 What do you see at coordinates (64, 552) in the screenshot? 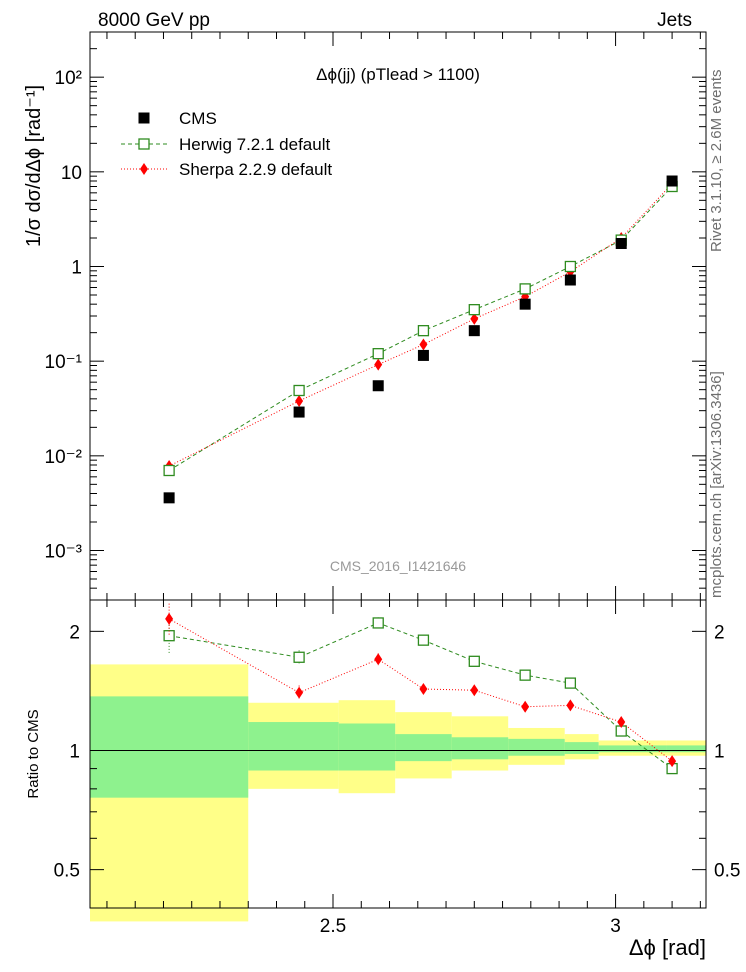
I see `y-tick-label: 10⁻³` at bounding box center [64, 552].